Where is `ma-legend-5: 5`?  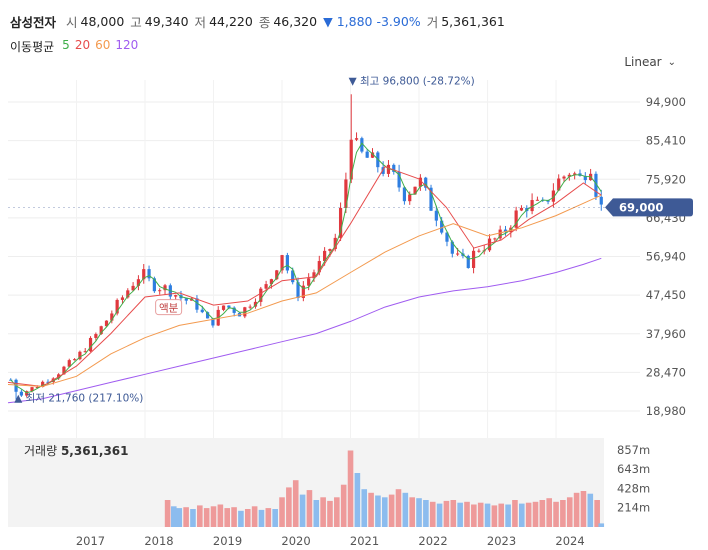 ma-legend-5: 5 is located at coordinates (66, 45).